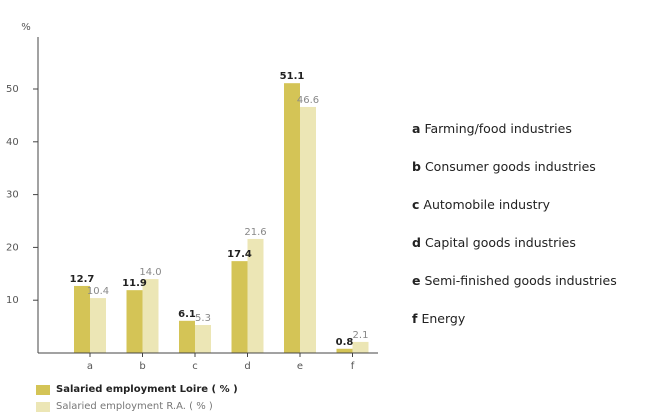  I want to click on y-axis-unit-label: %, so click(26, 27).